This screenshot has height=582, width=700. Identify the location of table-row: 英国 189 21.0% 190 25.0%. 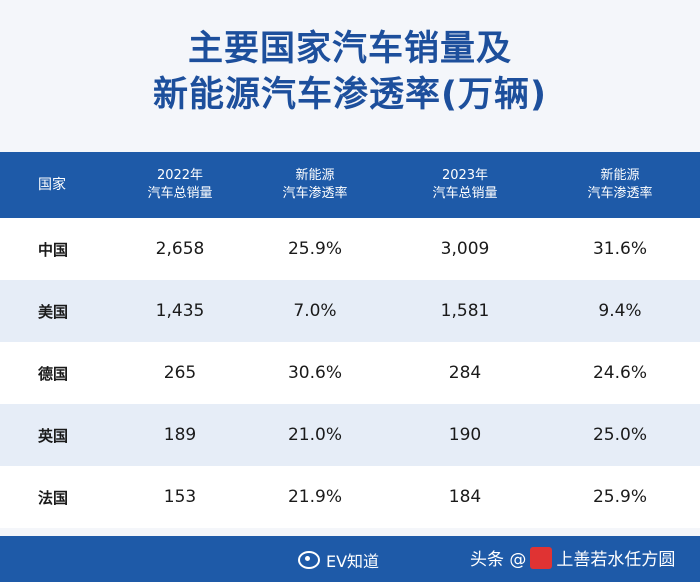
(350, 435).